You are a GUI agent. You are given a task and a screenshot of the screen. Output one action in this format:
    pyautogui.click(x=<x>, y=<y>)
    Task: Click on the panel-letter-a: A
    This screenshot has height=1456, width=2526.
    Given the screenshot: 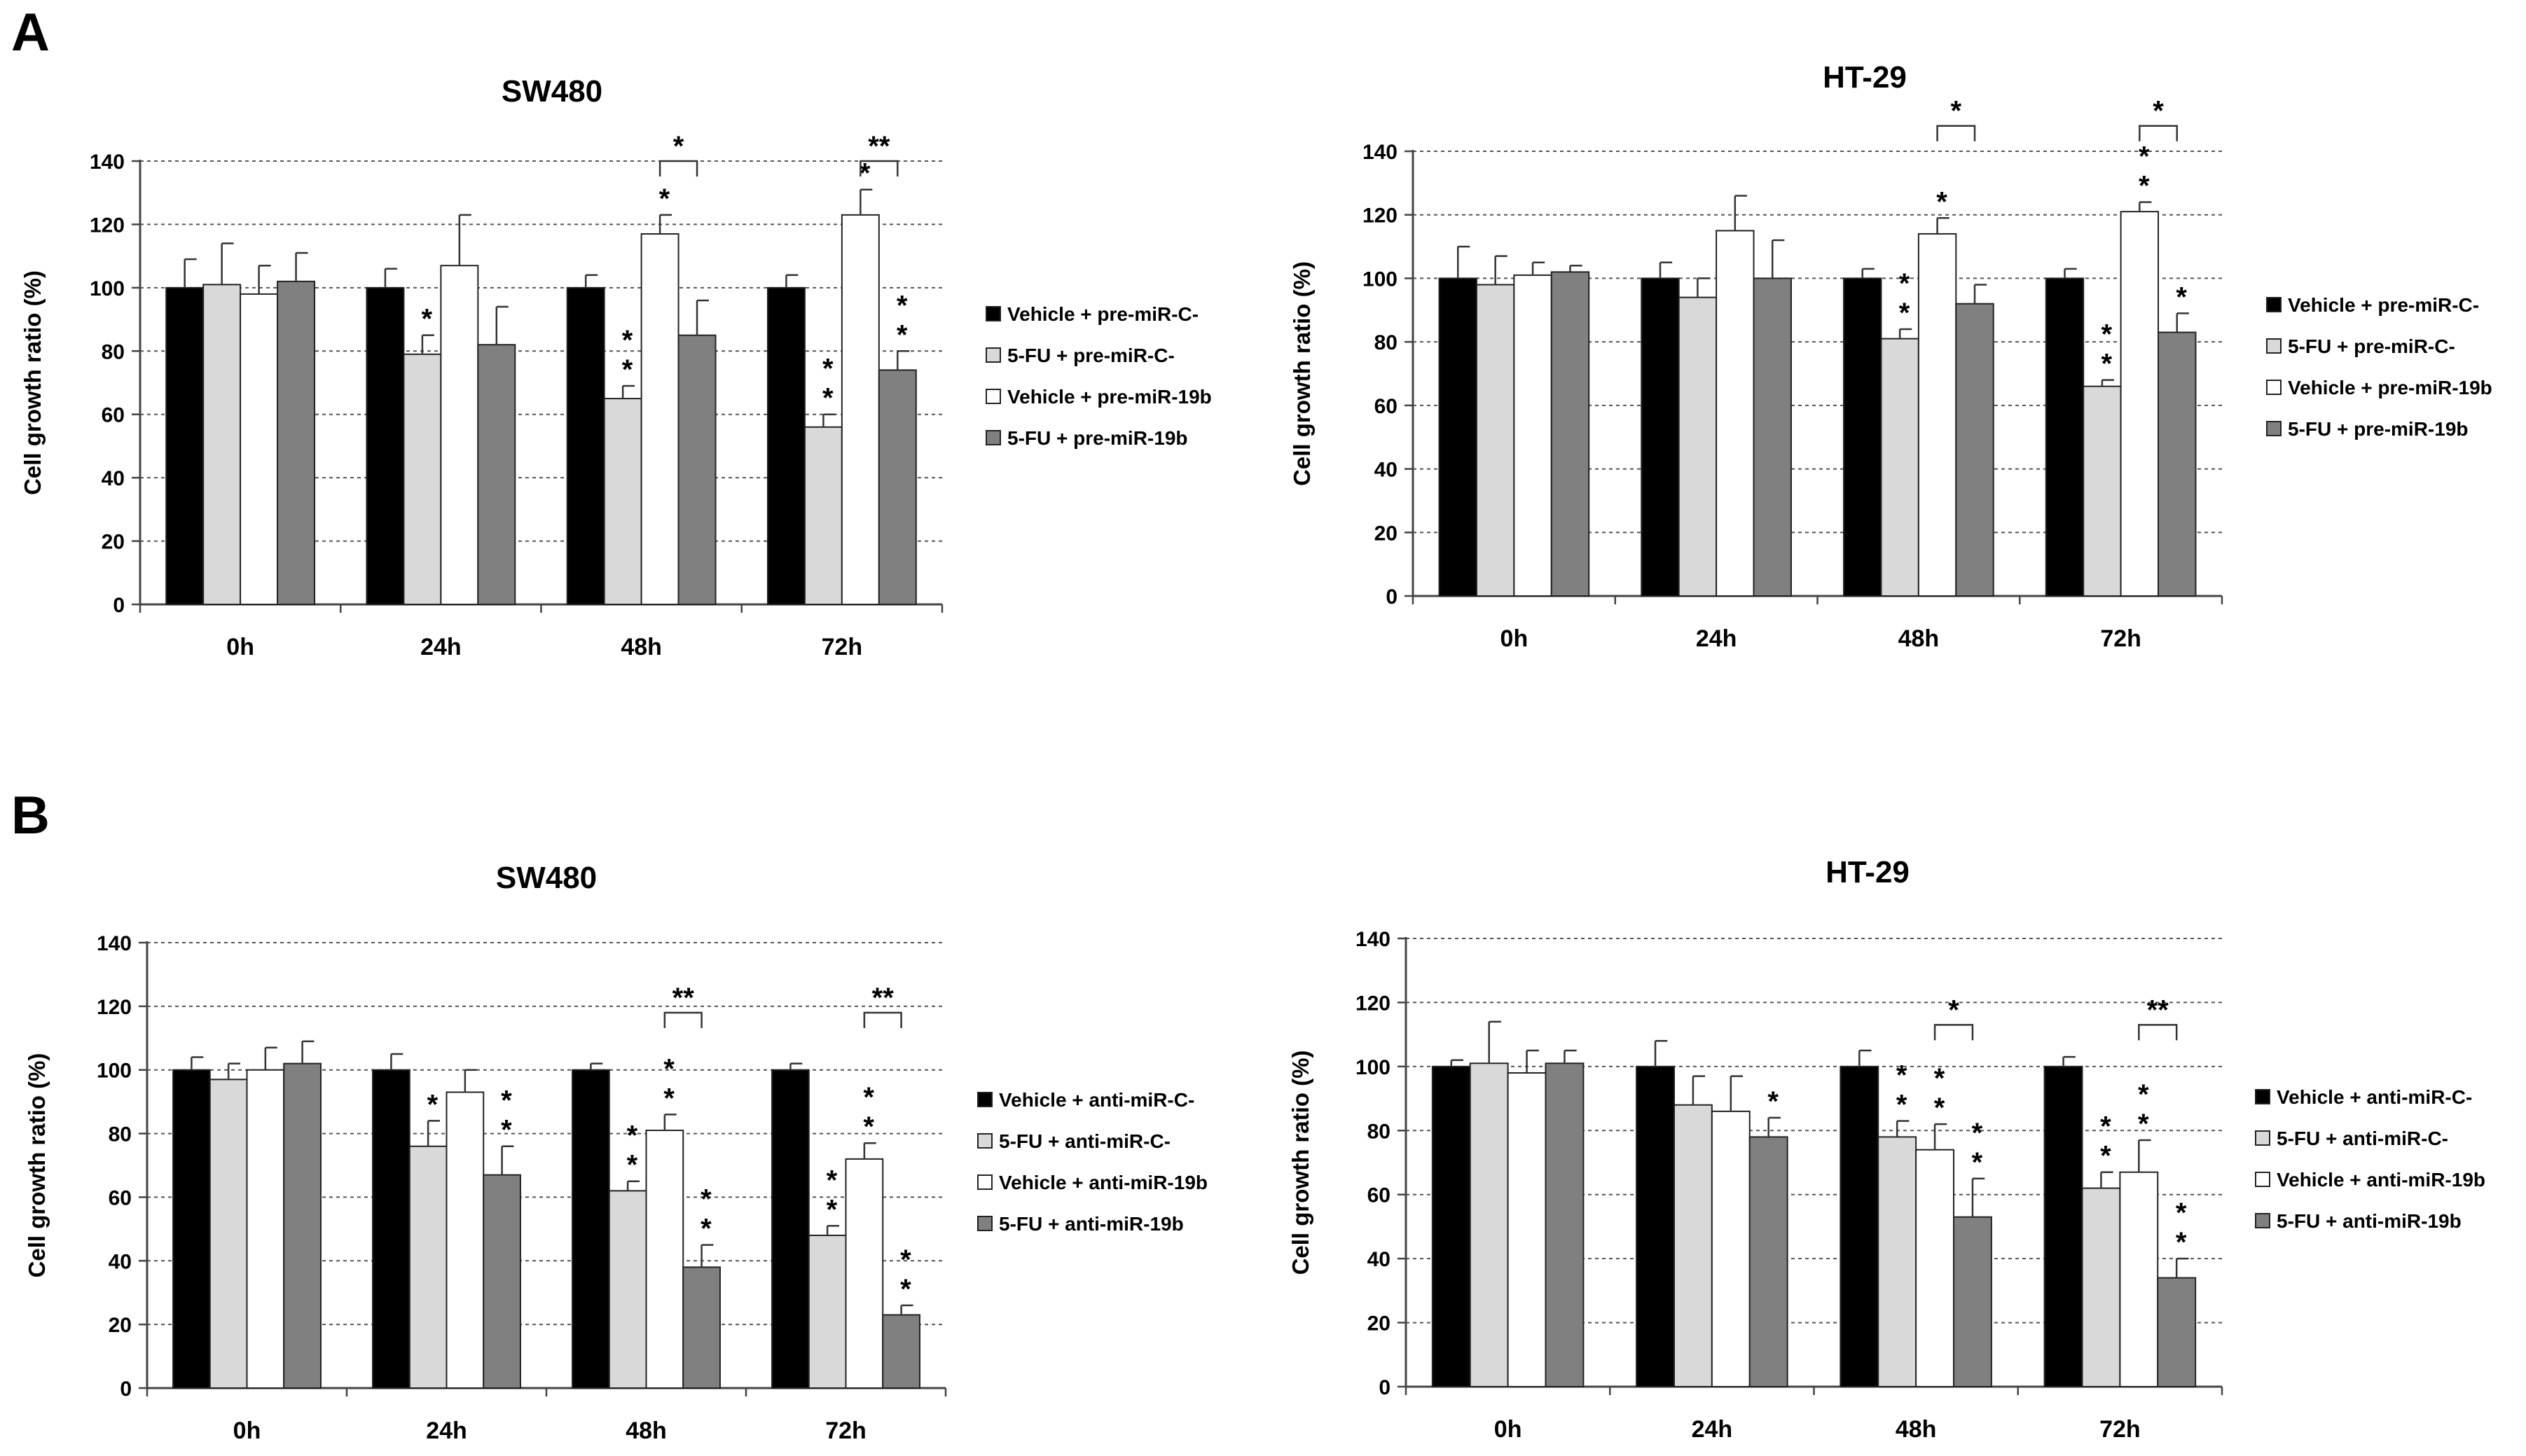 What is the action you would take?
    pyautogui.click(x=31, y=32)
    